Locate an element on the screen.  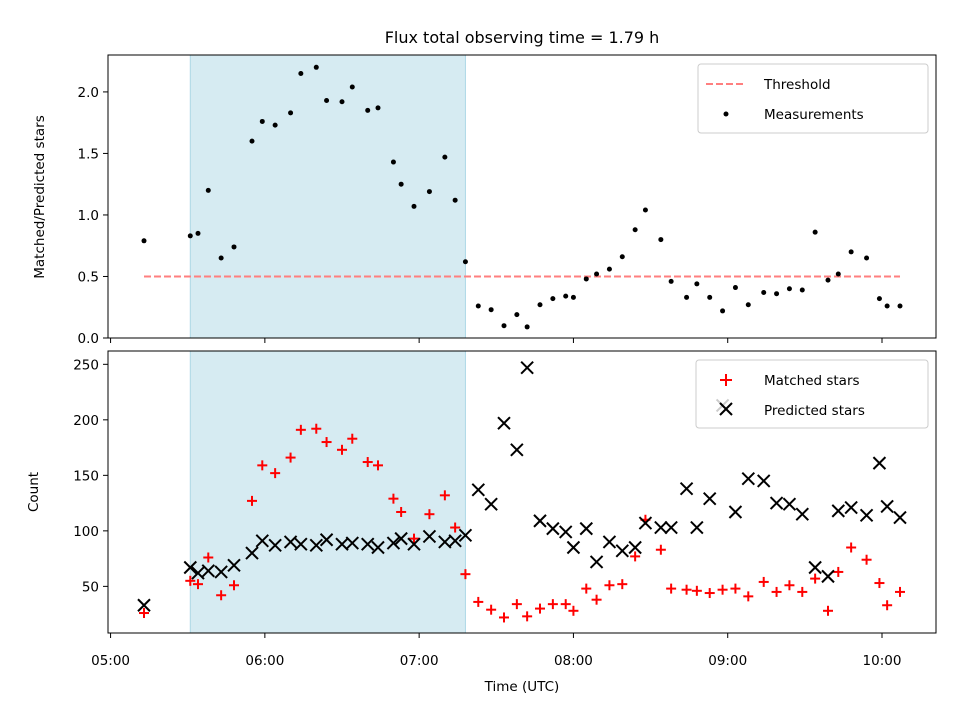
count-x-tick-label: 08:00 is located at coordinates (573, 661).